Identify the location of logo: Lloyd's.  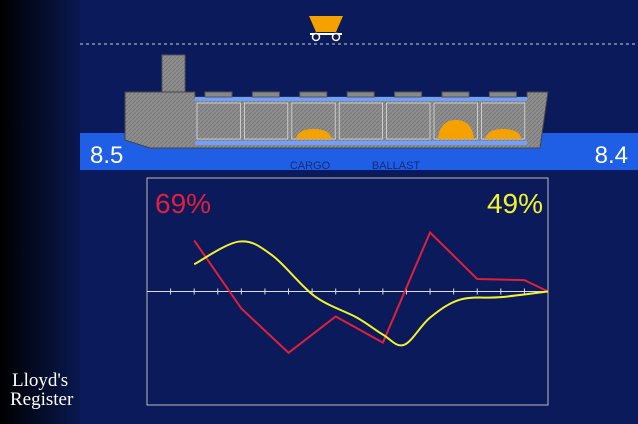
(40, 380).